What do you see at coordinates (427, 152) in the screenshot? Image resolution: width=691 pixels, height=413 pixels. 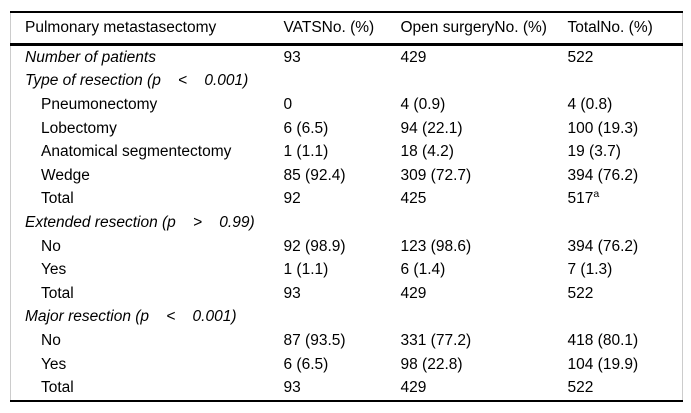 I see `cell-open-surgery: 18 (4.2)` at bounding box center [427, 152].